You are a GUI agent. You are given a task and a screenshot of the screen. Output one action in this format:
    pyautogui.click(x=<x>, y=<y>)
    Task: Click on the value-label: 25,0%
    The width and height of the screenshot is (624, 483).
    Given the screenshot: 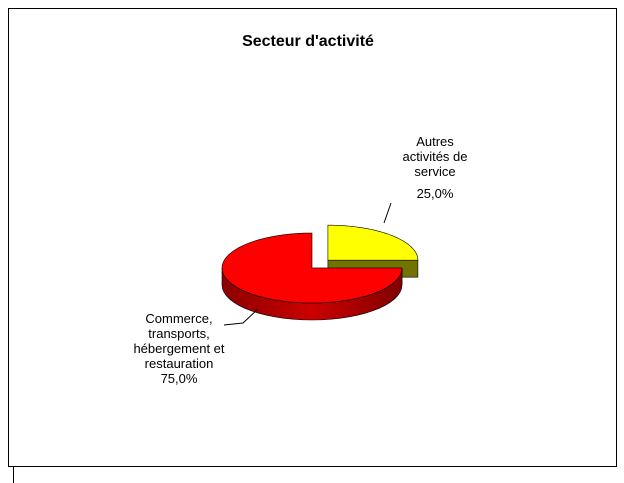 What is the action you would take?
    pyautogui.click(x=435, y=193)
    